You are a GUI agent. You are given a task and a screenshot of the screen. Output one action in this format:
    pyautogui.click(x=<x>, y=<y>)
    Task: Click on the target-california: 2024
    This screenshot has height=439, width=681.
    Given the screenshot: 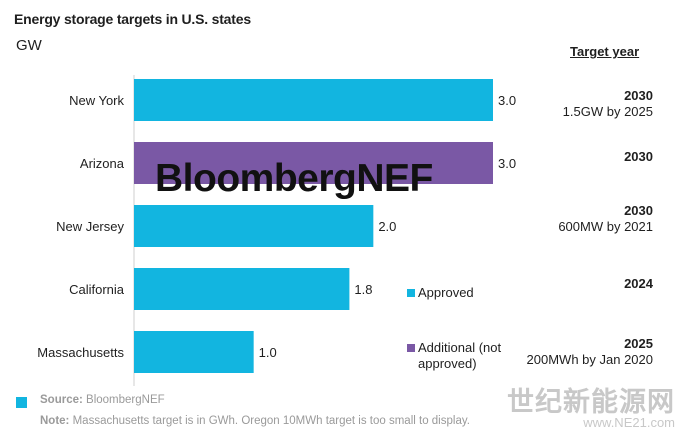 What is the action you would take?
    pyautogui.click(x=638, y=284)
    